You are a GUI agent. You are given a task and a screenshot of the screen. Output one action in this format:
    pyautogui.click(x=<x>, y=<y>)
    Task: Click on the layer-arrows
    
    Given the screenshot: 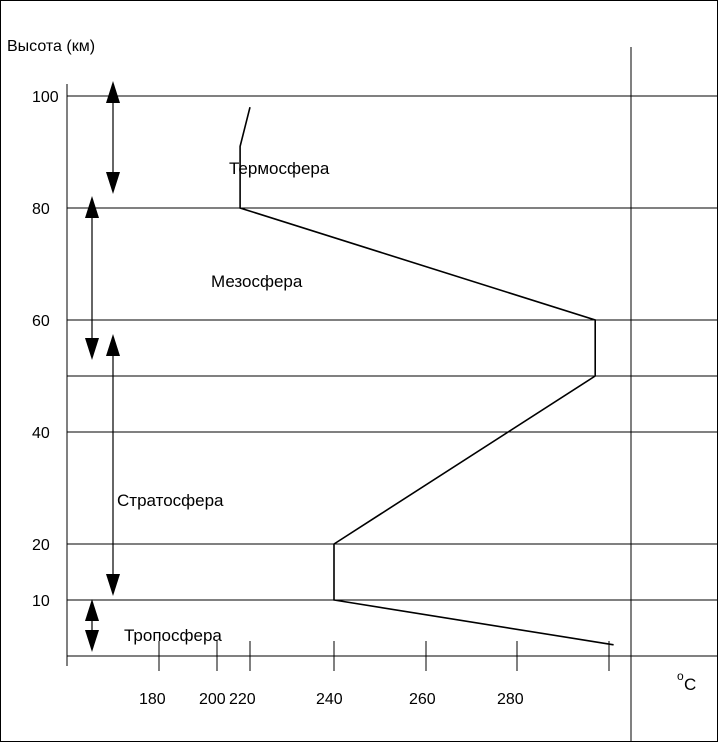 What is the action you would take?
    pyautogui.click(x=102, y=366)
    